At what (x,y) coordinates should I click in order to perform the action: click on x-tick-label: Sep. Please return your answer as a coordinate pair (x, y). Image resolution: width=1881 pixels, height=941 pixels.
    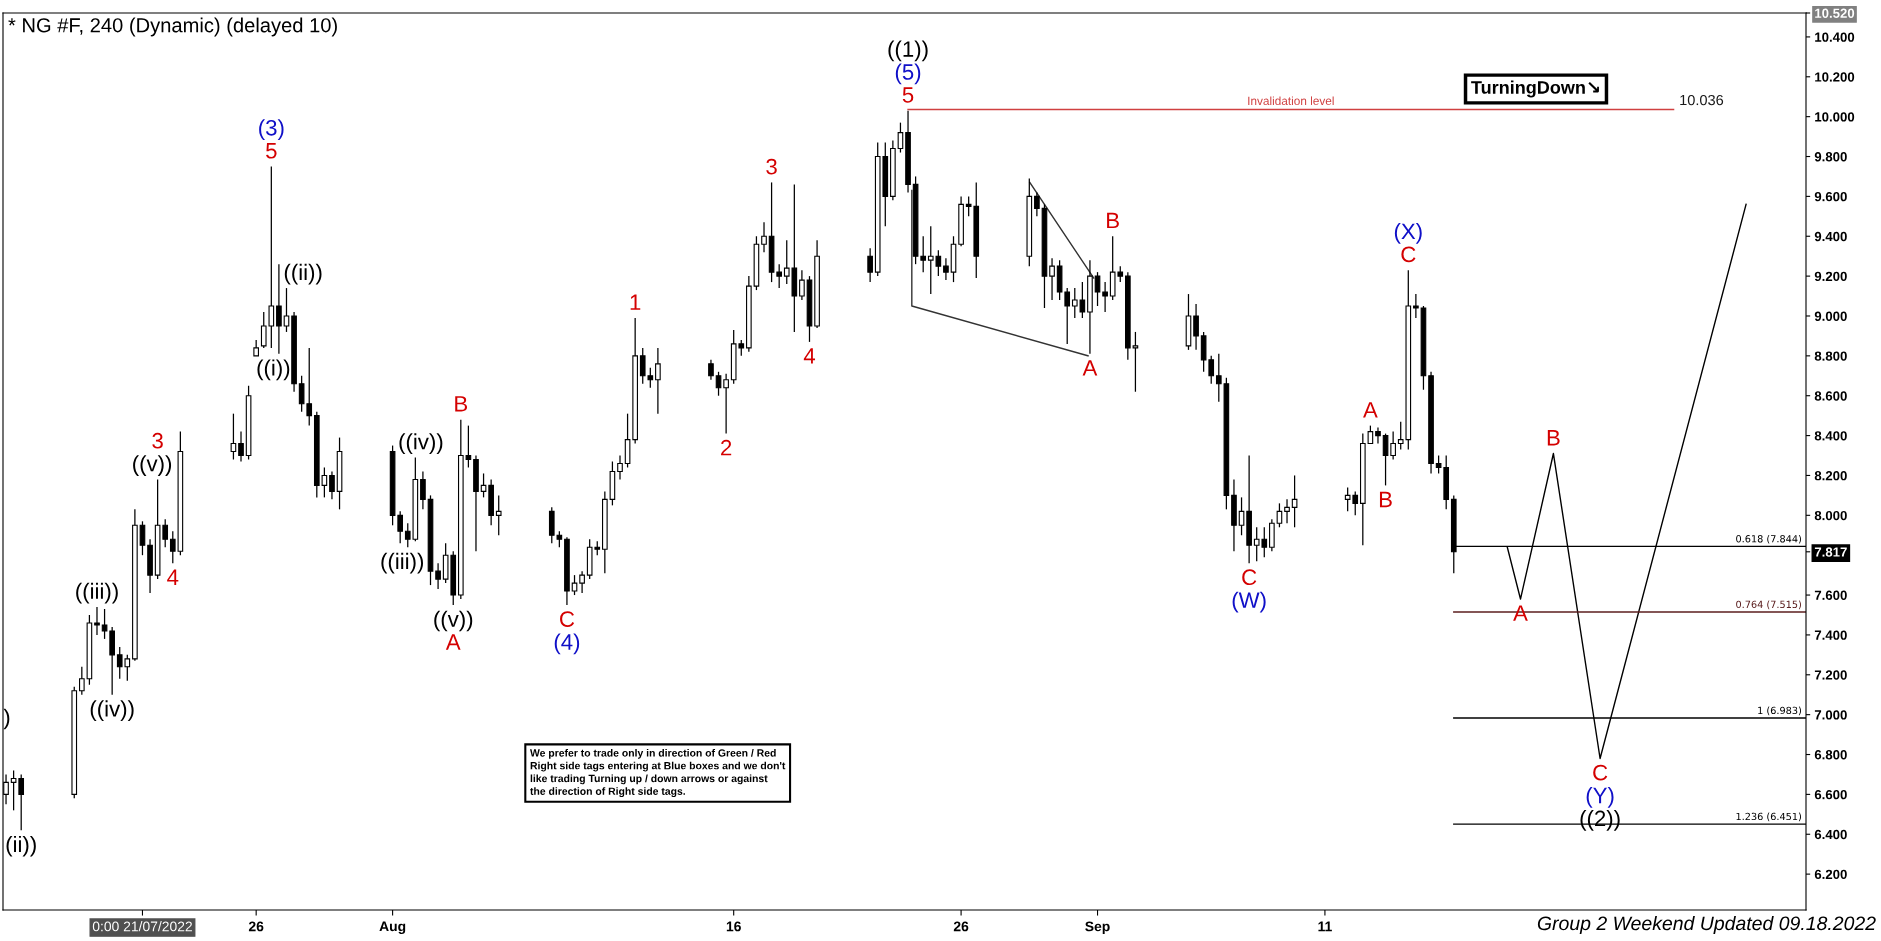
    Looking at the image, I should click on (1097, 928).